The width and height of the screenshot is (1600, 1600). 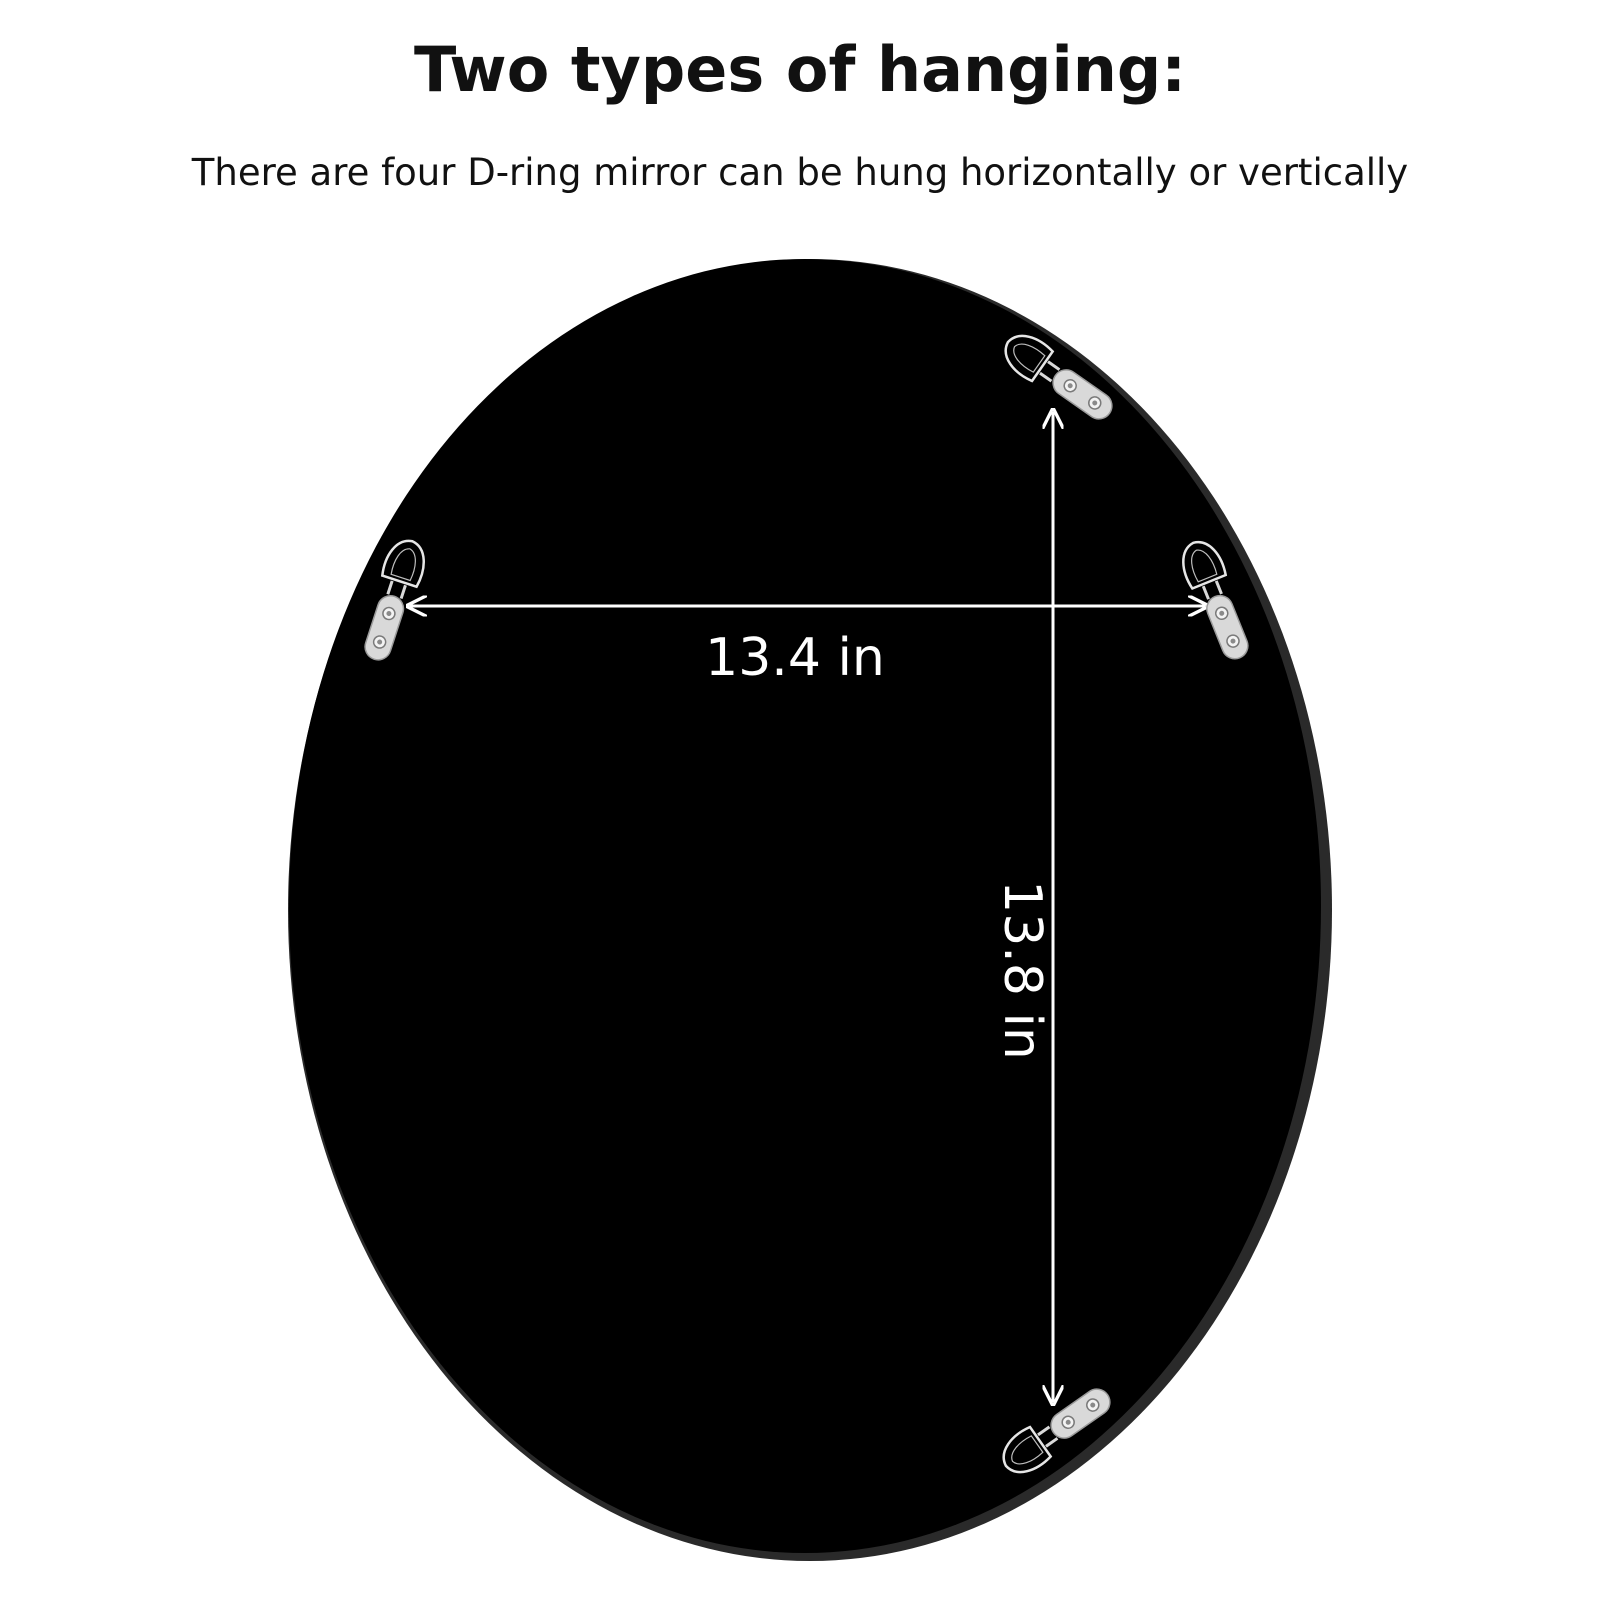 I want to click on page-title: Two types of hanging:, so click(x=800, y=69).